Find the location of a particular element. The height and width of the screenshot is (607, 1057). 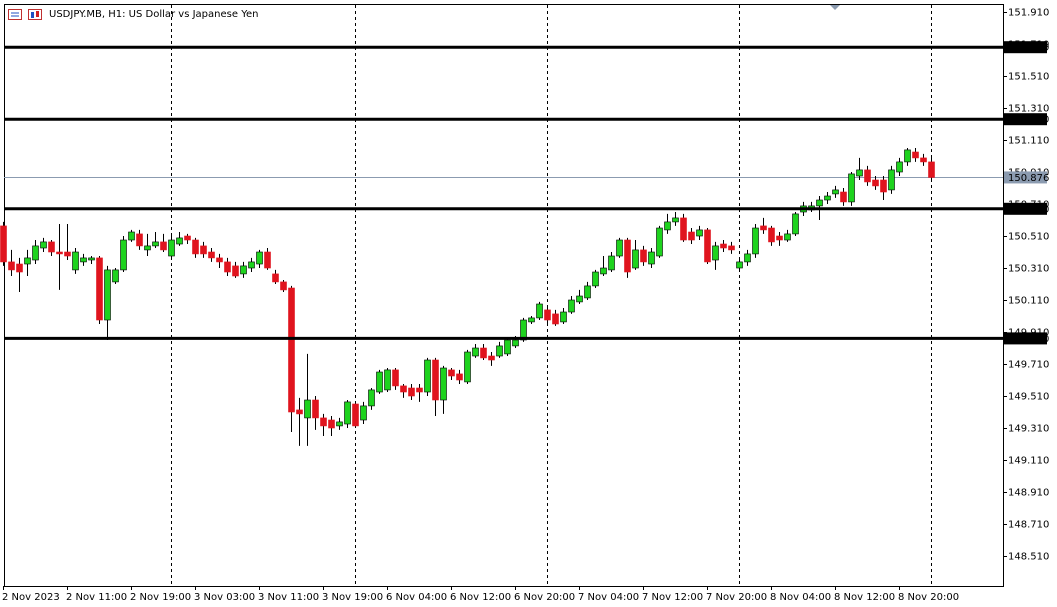

y-tick-label: 150.110 is located at coordinates (1028, 301).